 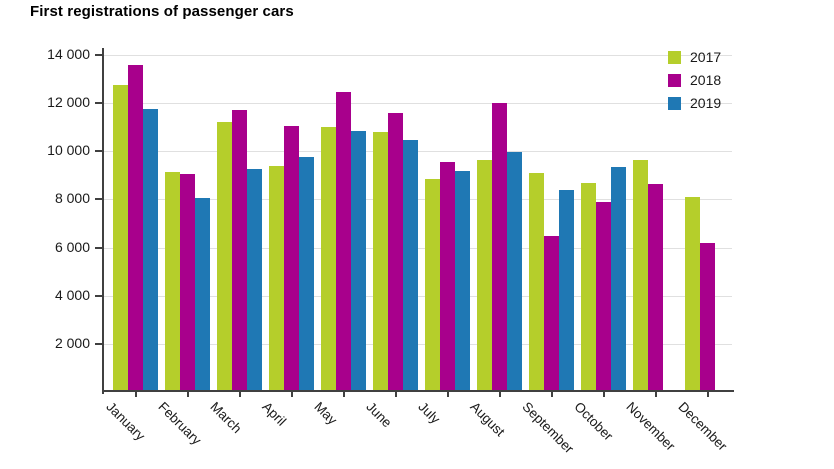 I want to click on bar-february-2018, so click(x=187, y=283).